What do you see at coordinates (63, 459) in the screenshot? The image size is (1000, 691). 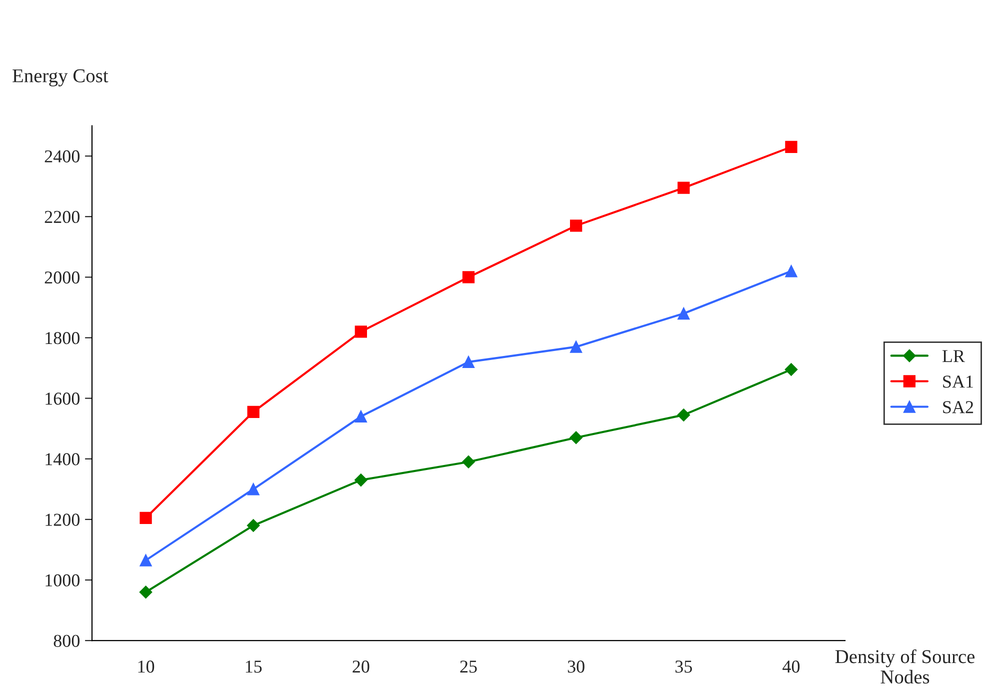 I see `y-tick-label: 1400` at bounding box center [63, 459].